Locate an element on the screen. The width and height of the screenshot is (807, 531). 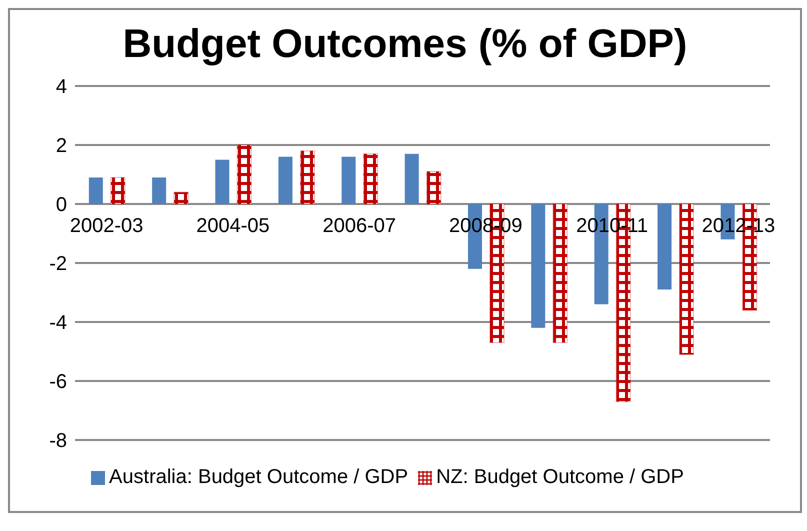
y-tick-label: 2 is located at coordinates (61, 146).